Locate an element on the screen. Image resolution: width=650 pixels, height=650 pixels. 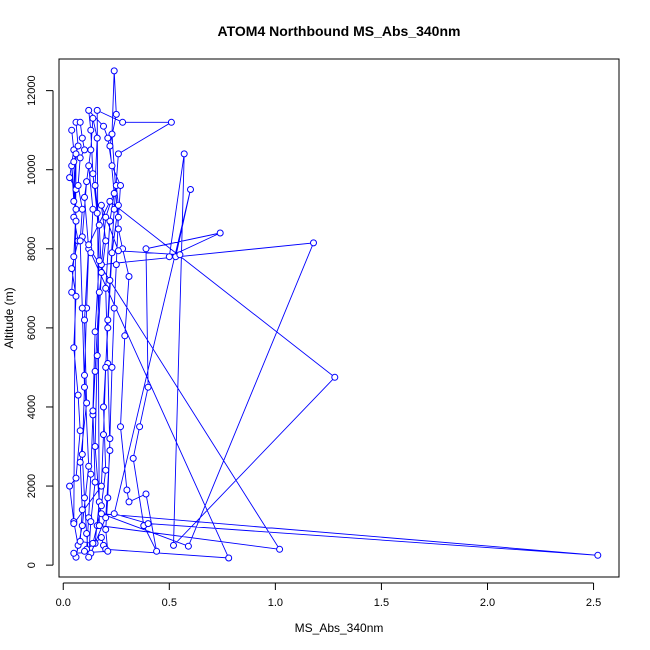
y-tick-label: 10000 is located at coordinates (32, 169).